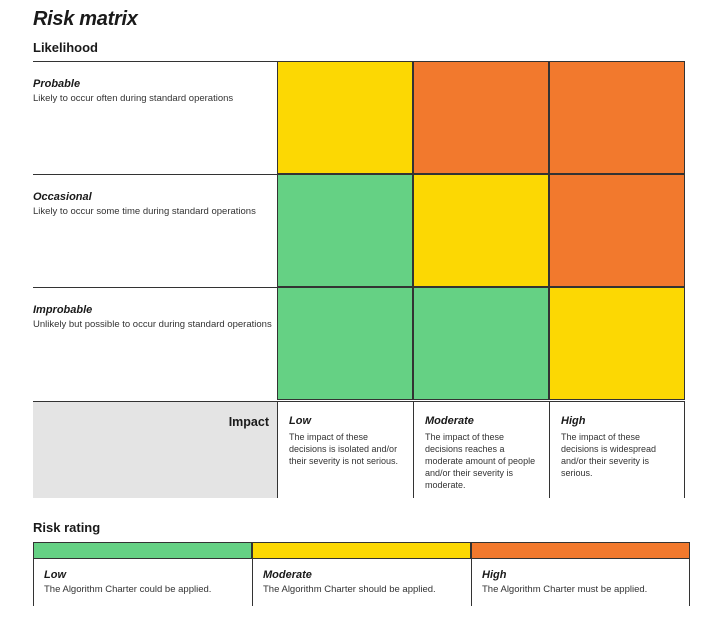  I want to click on rating-name: Low, so click(55, 575).